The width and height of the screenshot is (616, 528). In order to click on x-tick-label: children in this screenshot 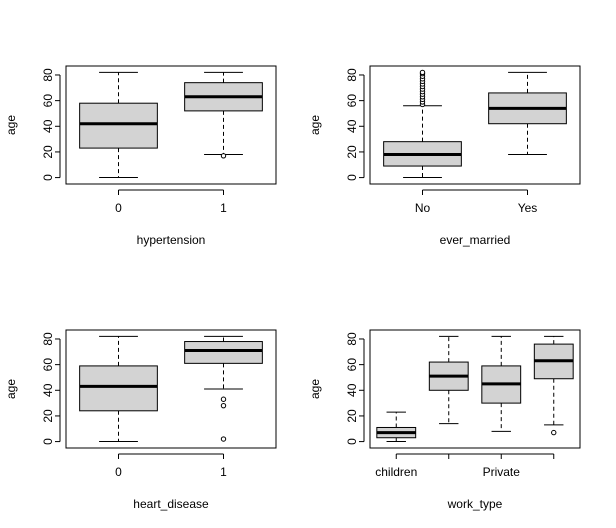, I will do `click(396, 472)`.